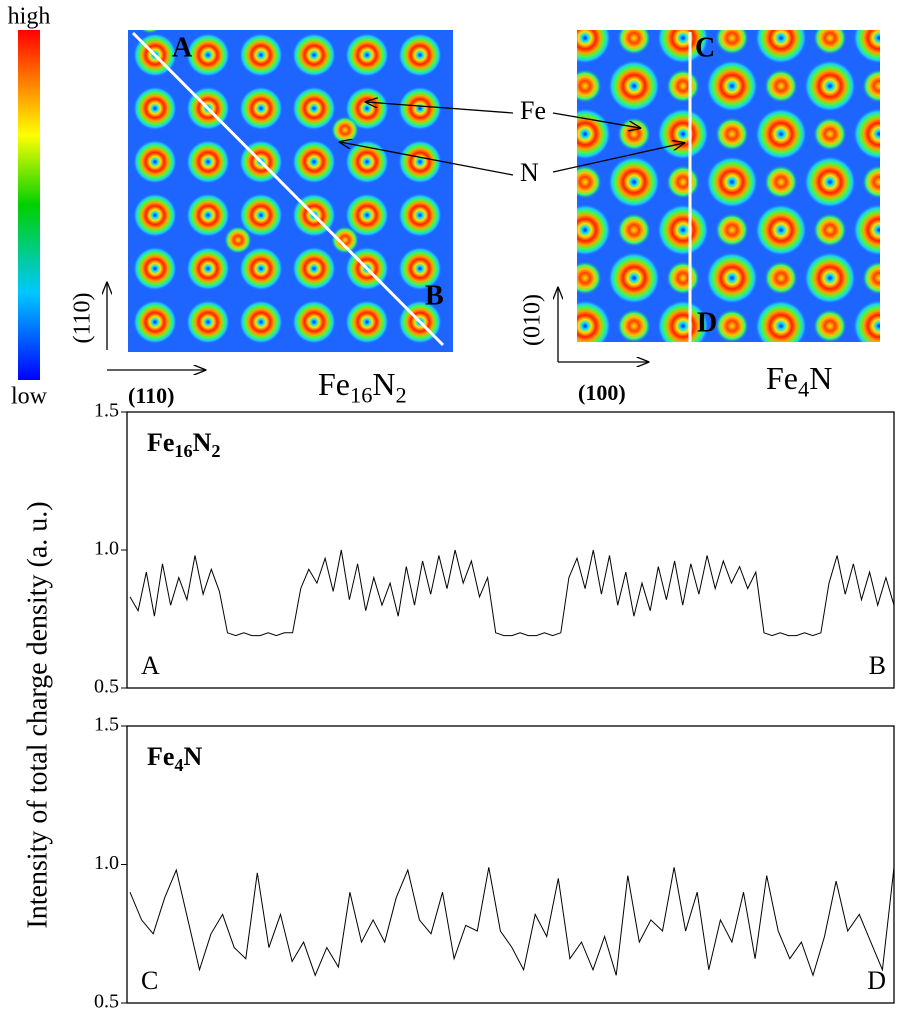 The image size is (902, 1016). What do you see at coordinates (529, 172) in the screenshot?
I see `annotation: N` at bounding box center [529, 172].